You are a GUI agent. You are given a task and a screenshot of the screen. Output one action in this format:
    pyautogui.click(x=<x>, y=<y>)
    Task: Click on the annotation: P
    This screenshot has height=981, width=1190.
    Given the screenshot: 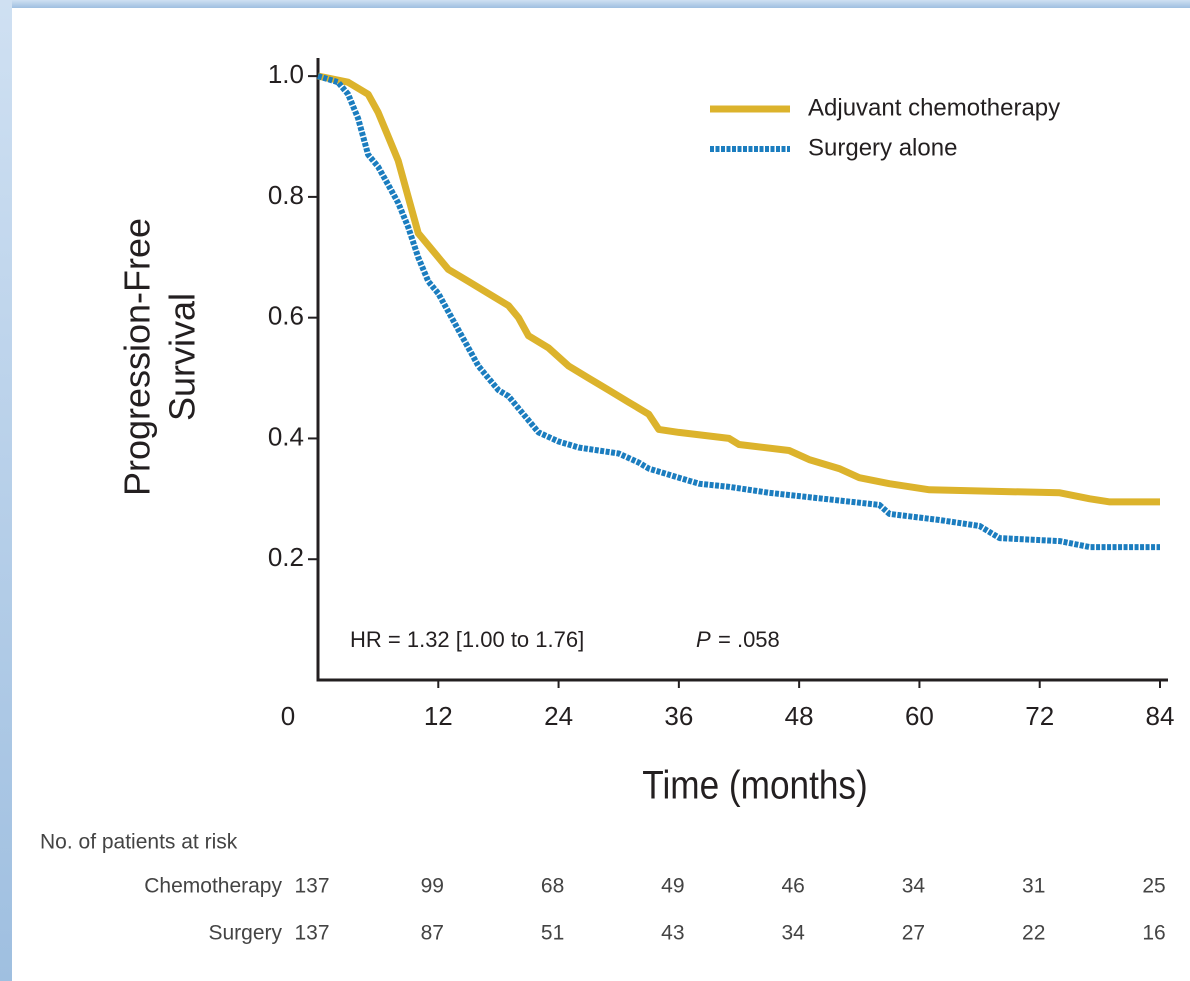 What is the action you would take?
    pyautogui.click(x=703, y=639)
    